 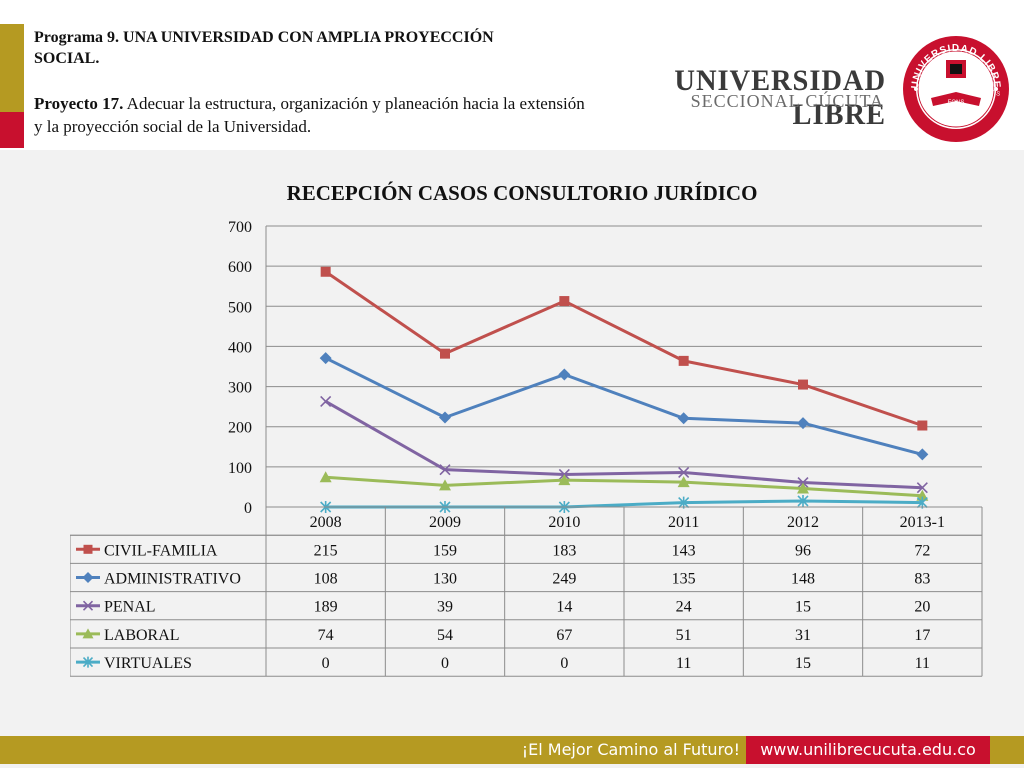 I want to click on data-label: 72, so click(x=922, y=550).